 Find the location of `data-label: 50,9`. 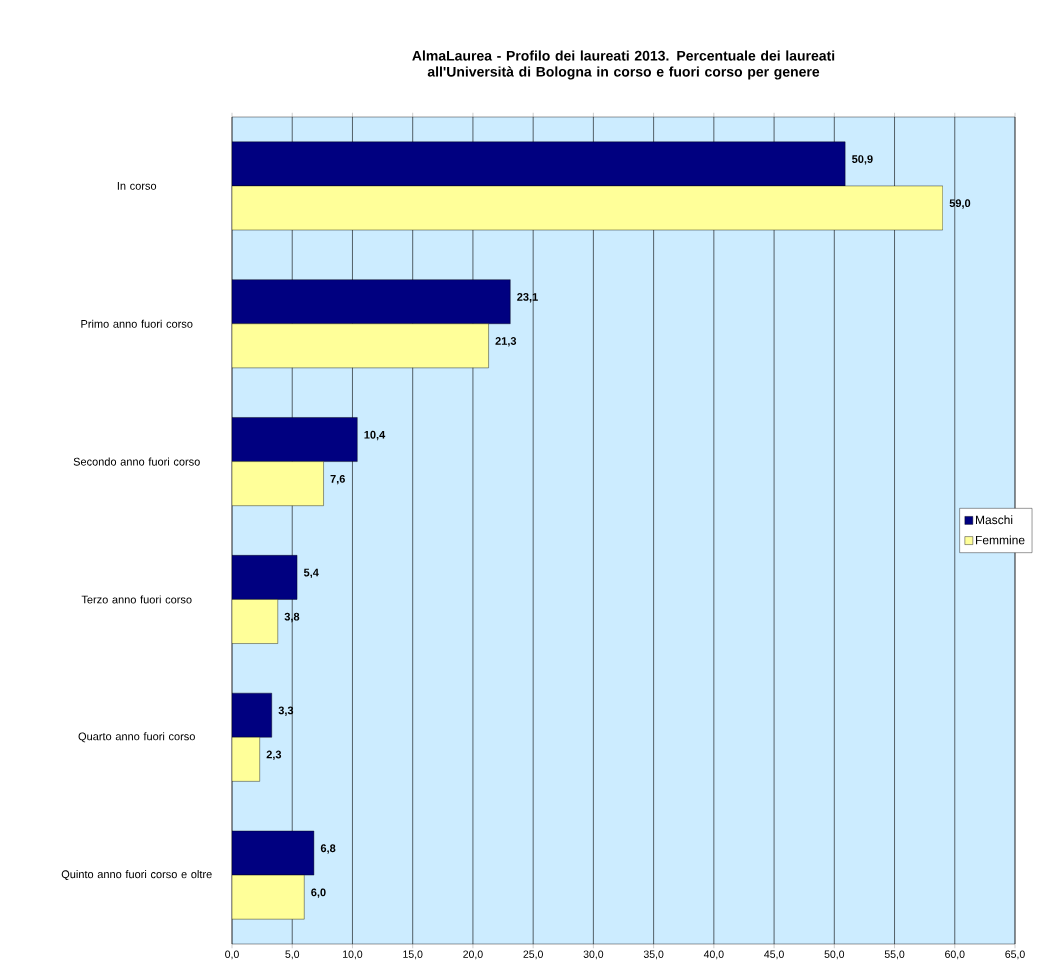

data-label: 50,9 is located at coordinates (862, 160).